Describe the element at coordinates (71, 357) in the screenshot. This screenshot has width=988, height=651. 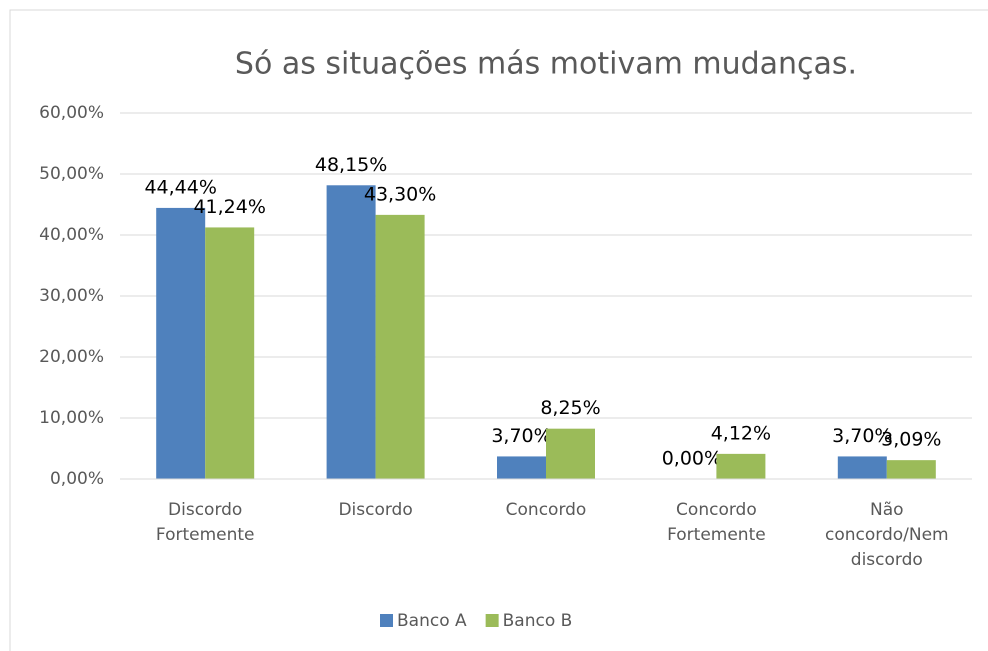
I see `y-tick-label: 20,00%` at that location.